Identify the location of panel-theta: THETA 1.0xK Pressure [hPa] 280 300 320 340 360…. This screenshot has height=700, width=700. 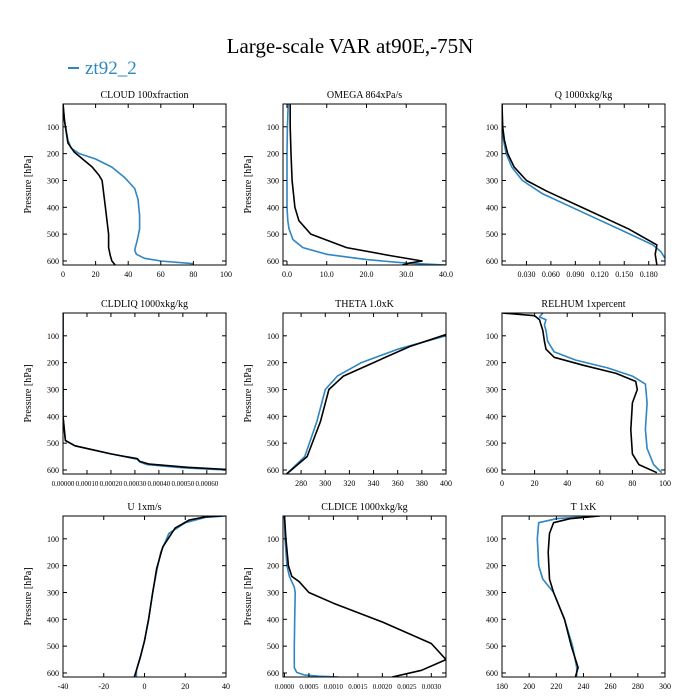
(347, 393).